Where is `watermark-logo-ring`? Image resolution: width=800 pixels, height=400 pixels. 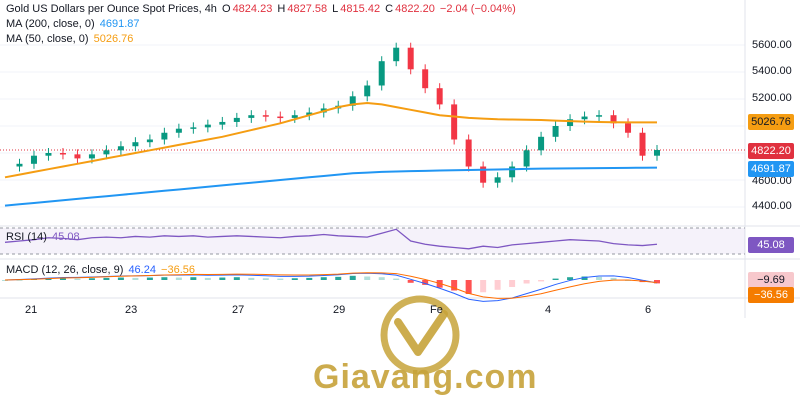
watermark-logo-ring is located at coordinates (420, 335).